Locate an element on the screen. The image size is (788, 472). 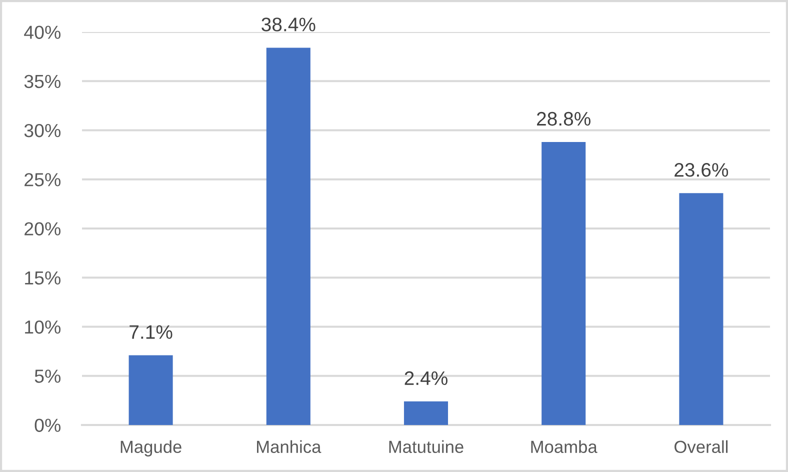
x-tick-label: Matutuine is located at coordinates (426, 447).